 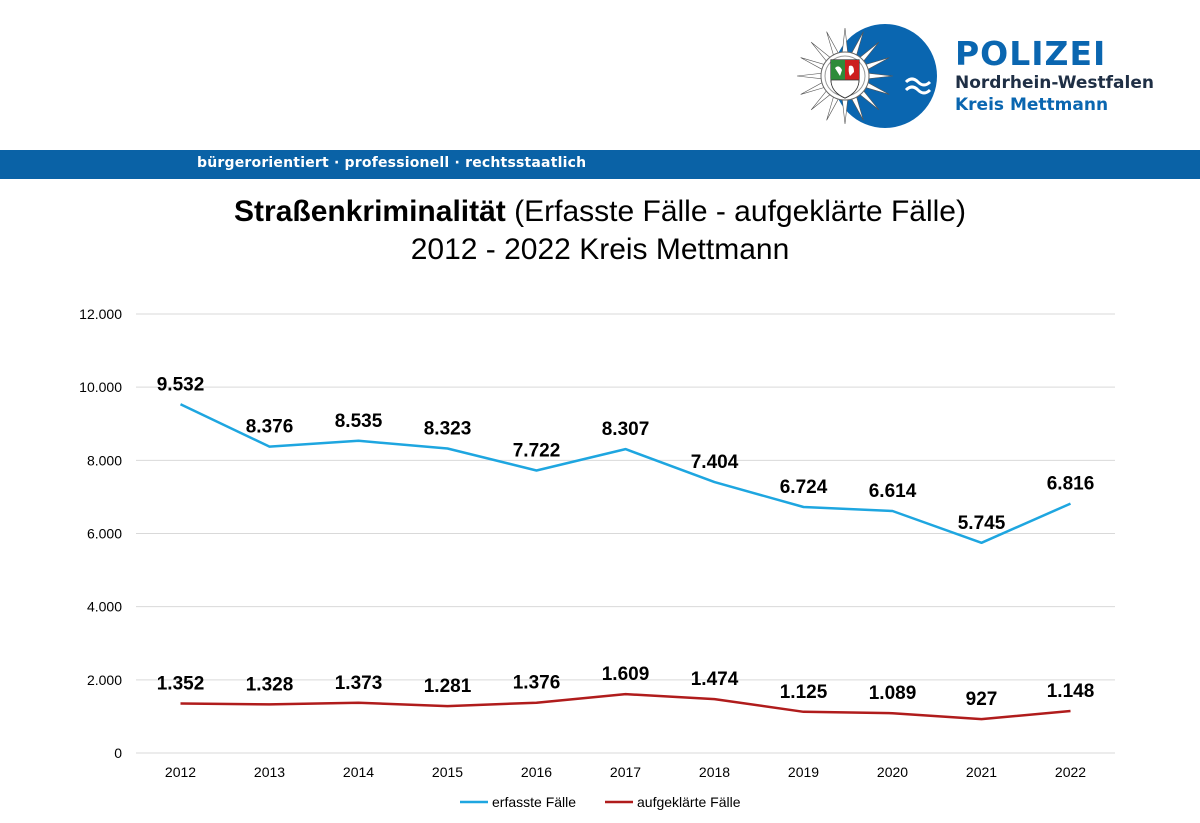 I want to click on x-tick-label: 2017, so click(x=625, y=772).